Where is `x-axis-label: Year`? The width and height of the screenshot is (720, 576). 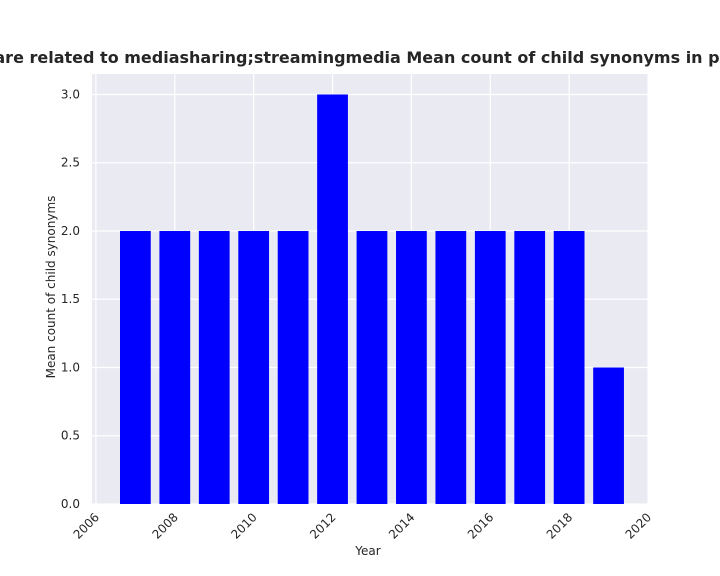 x-axis-label: Year is located at coordinates (367, 551).